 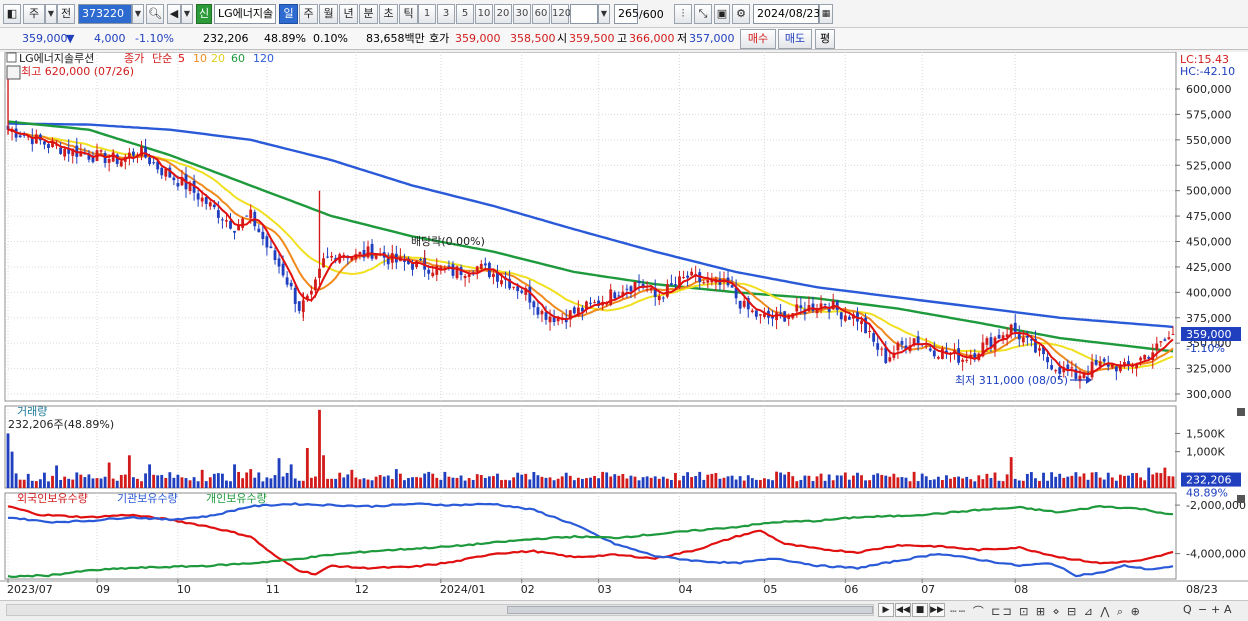 I want to click on chart-menu-icon: ◧, so click(x=12, y=14).